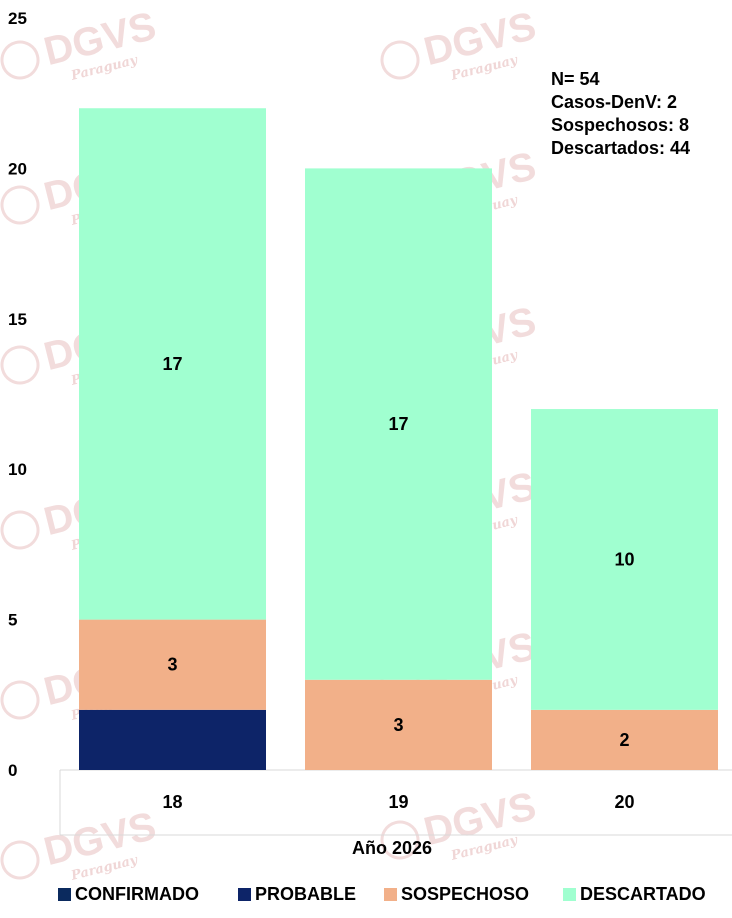  I want to click on data-label: 2, so click(624, 740).